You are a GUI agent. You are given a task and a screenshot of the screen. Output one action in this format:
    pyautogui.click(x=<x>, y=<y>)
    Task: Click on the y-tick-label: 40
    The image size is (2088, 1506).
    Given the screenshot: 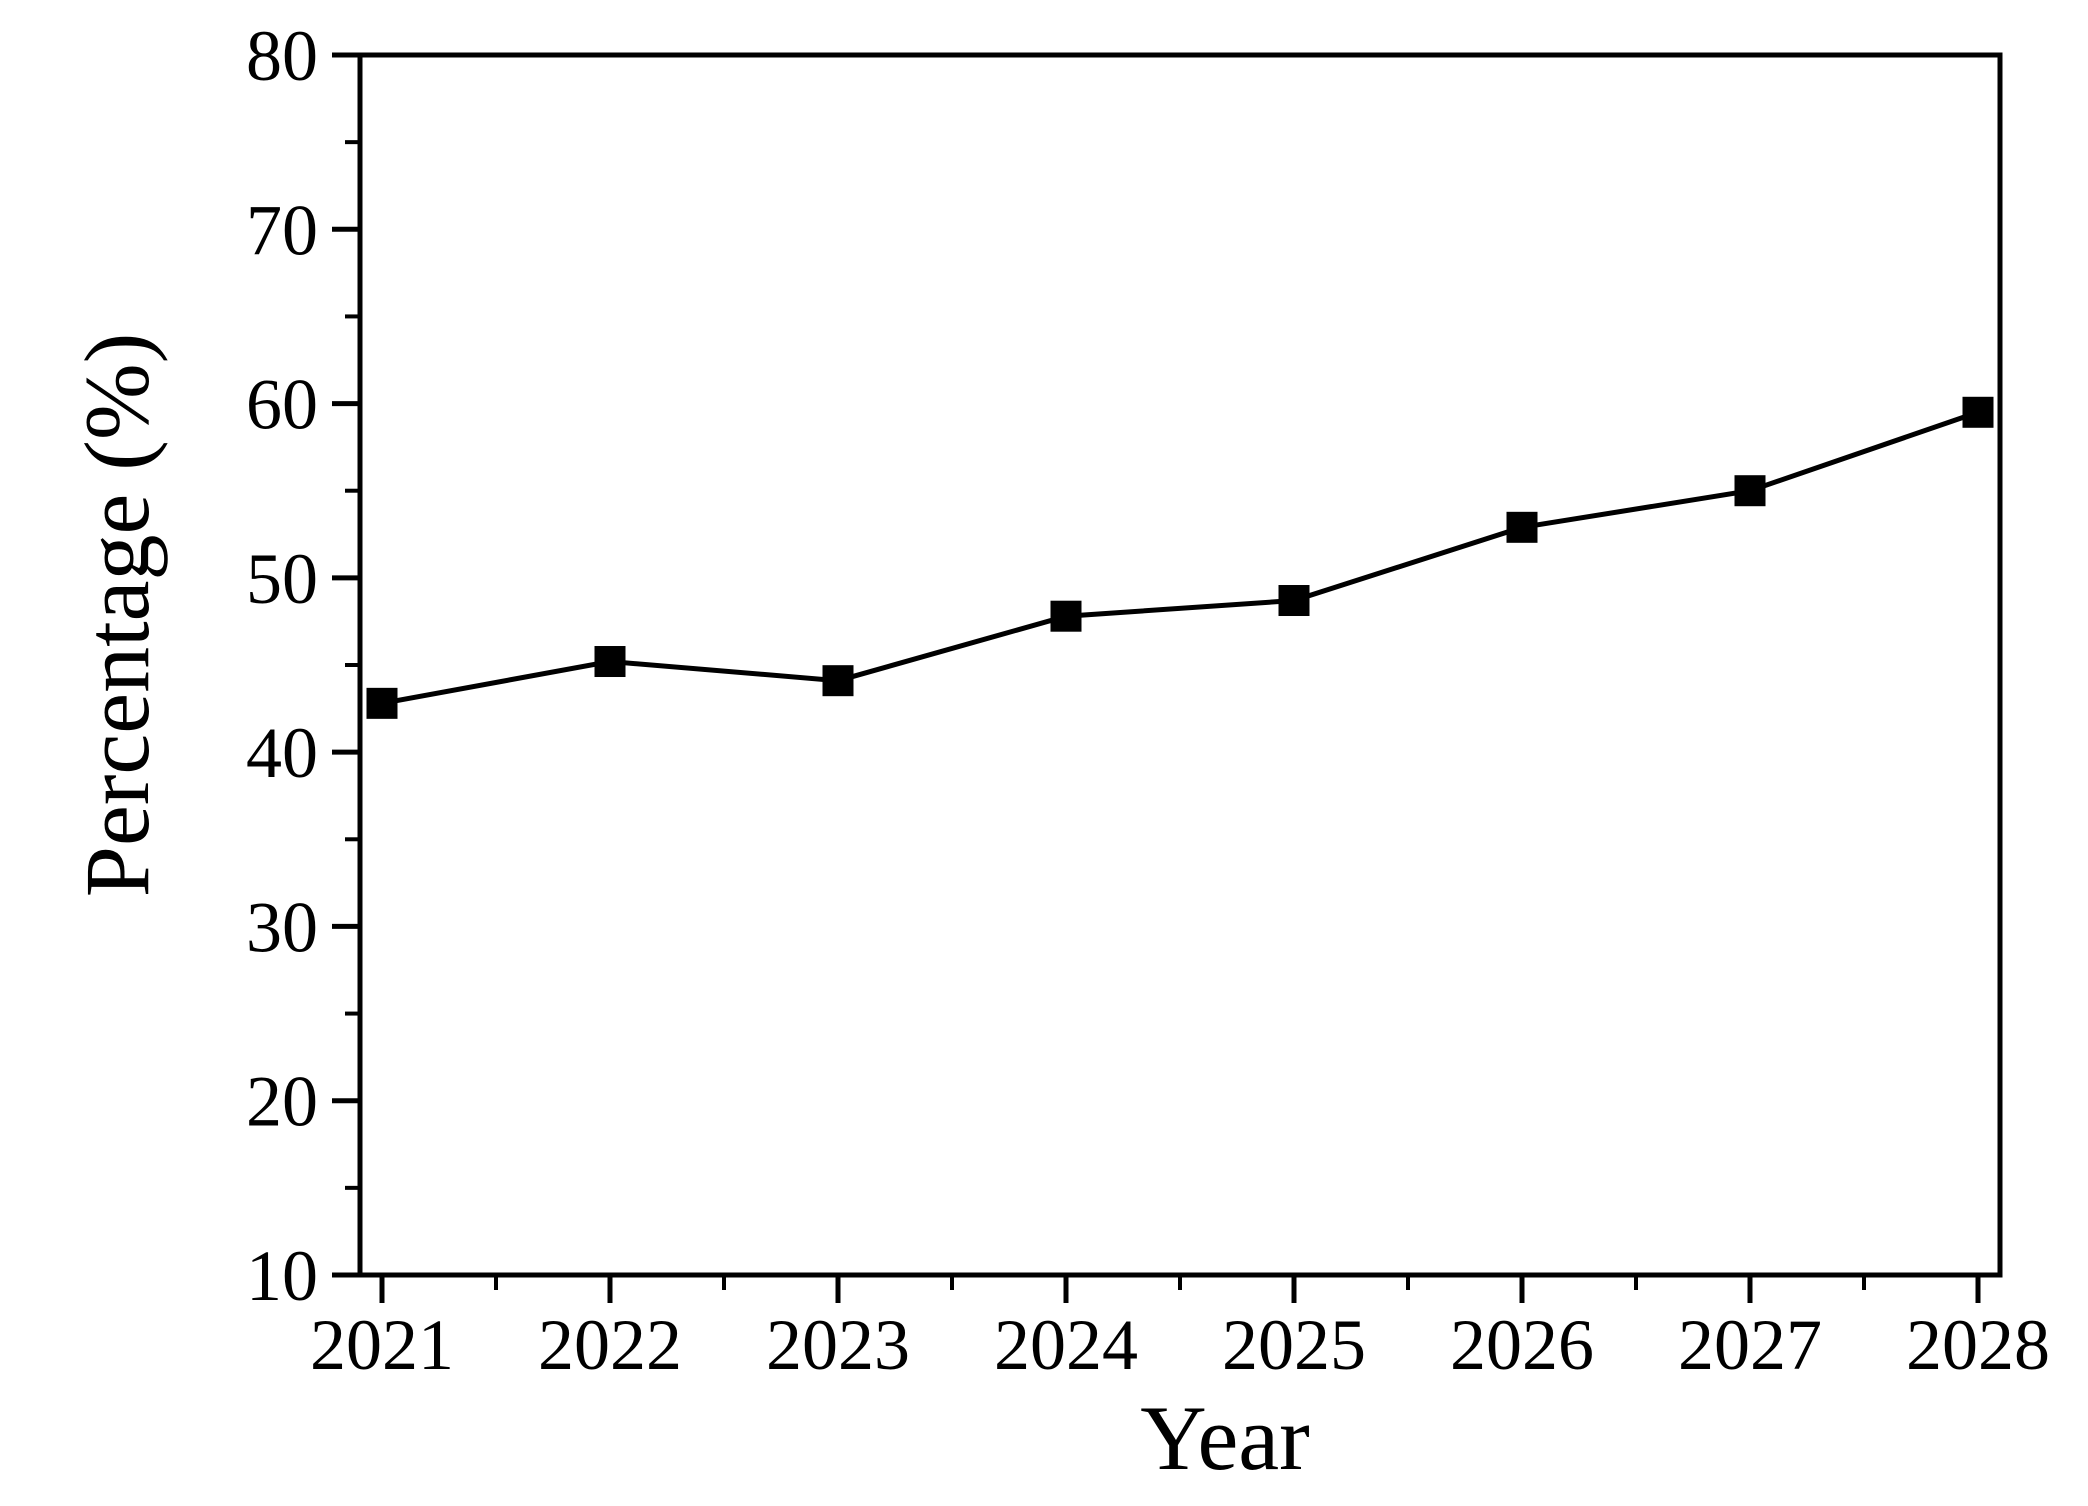 What is the action you would take?
    pyautogui.click(x=282, y=753)
    